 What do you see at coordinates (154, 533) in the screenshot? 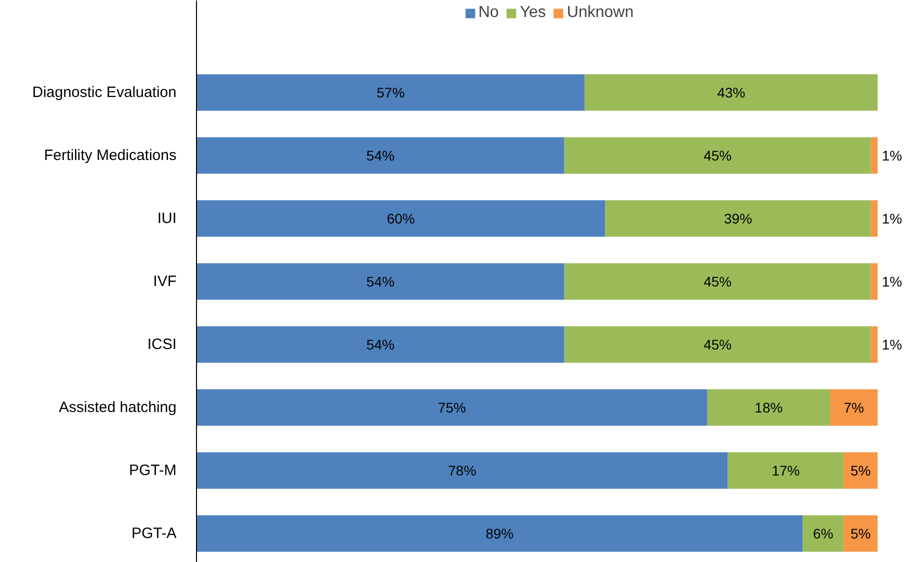
I see `y-tick-label: PGT-A` at bounding box center [154, 533].